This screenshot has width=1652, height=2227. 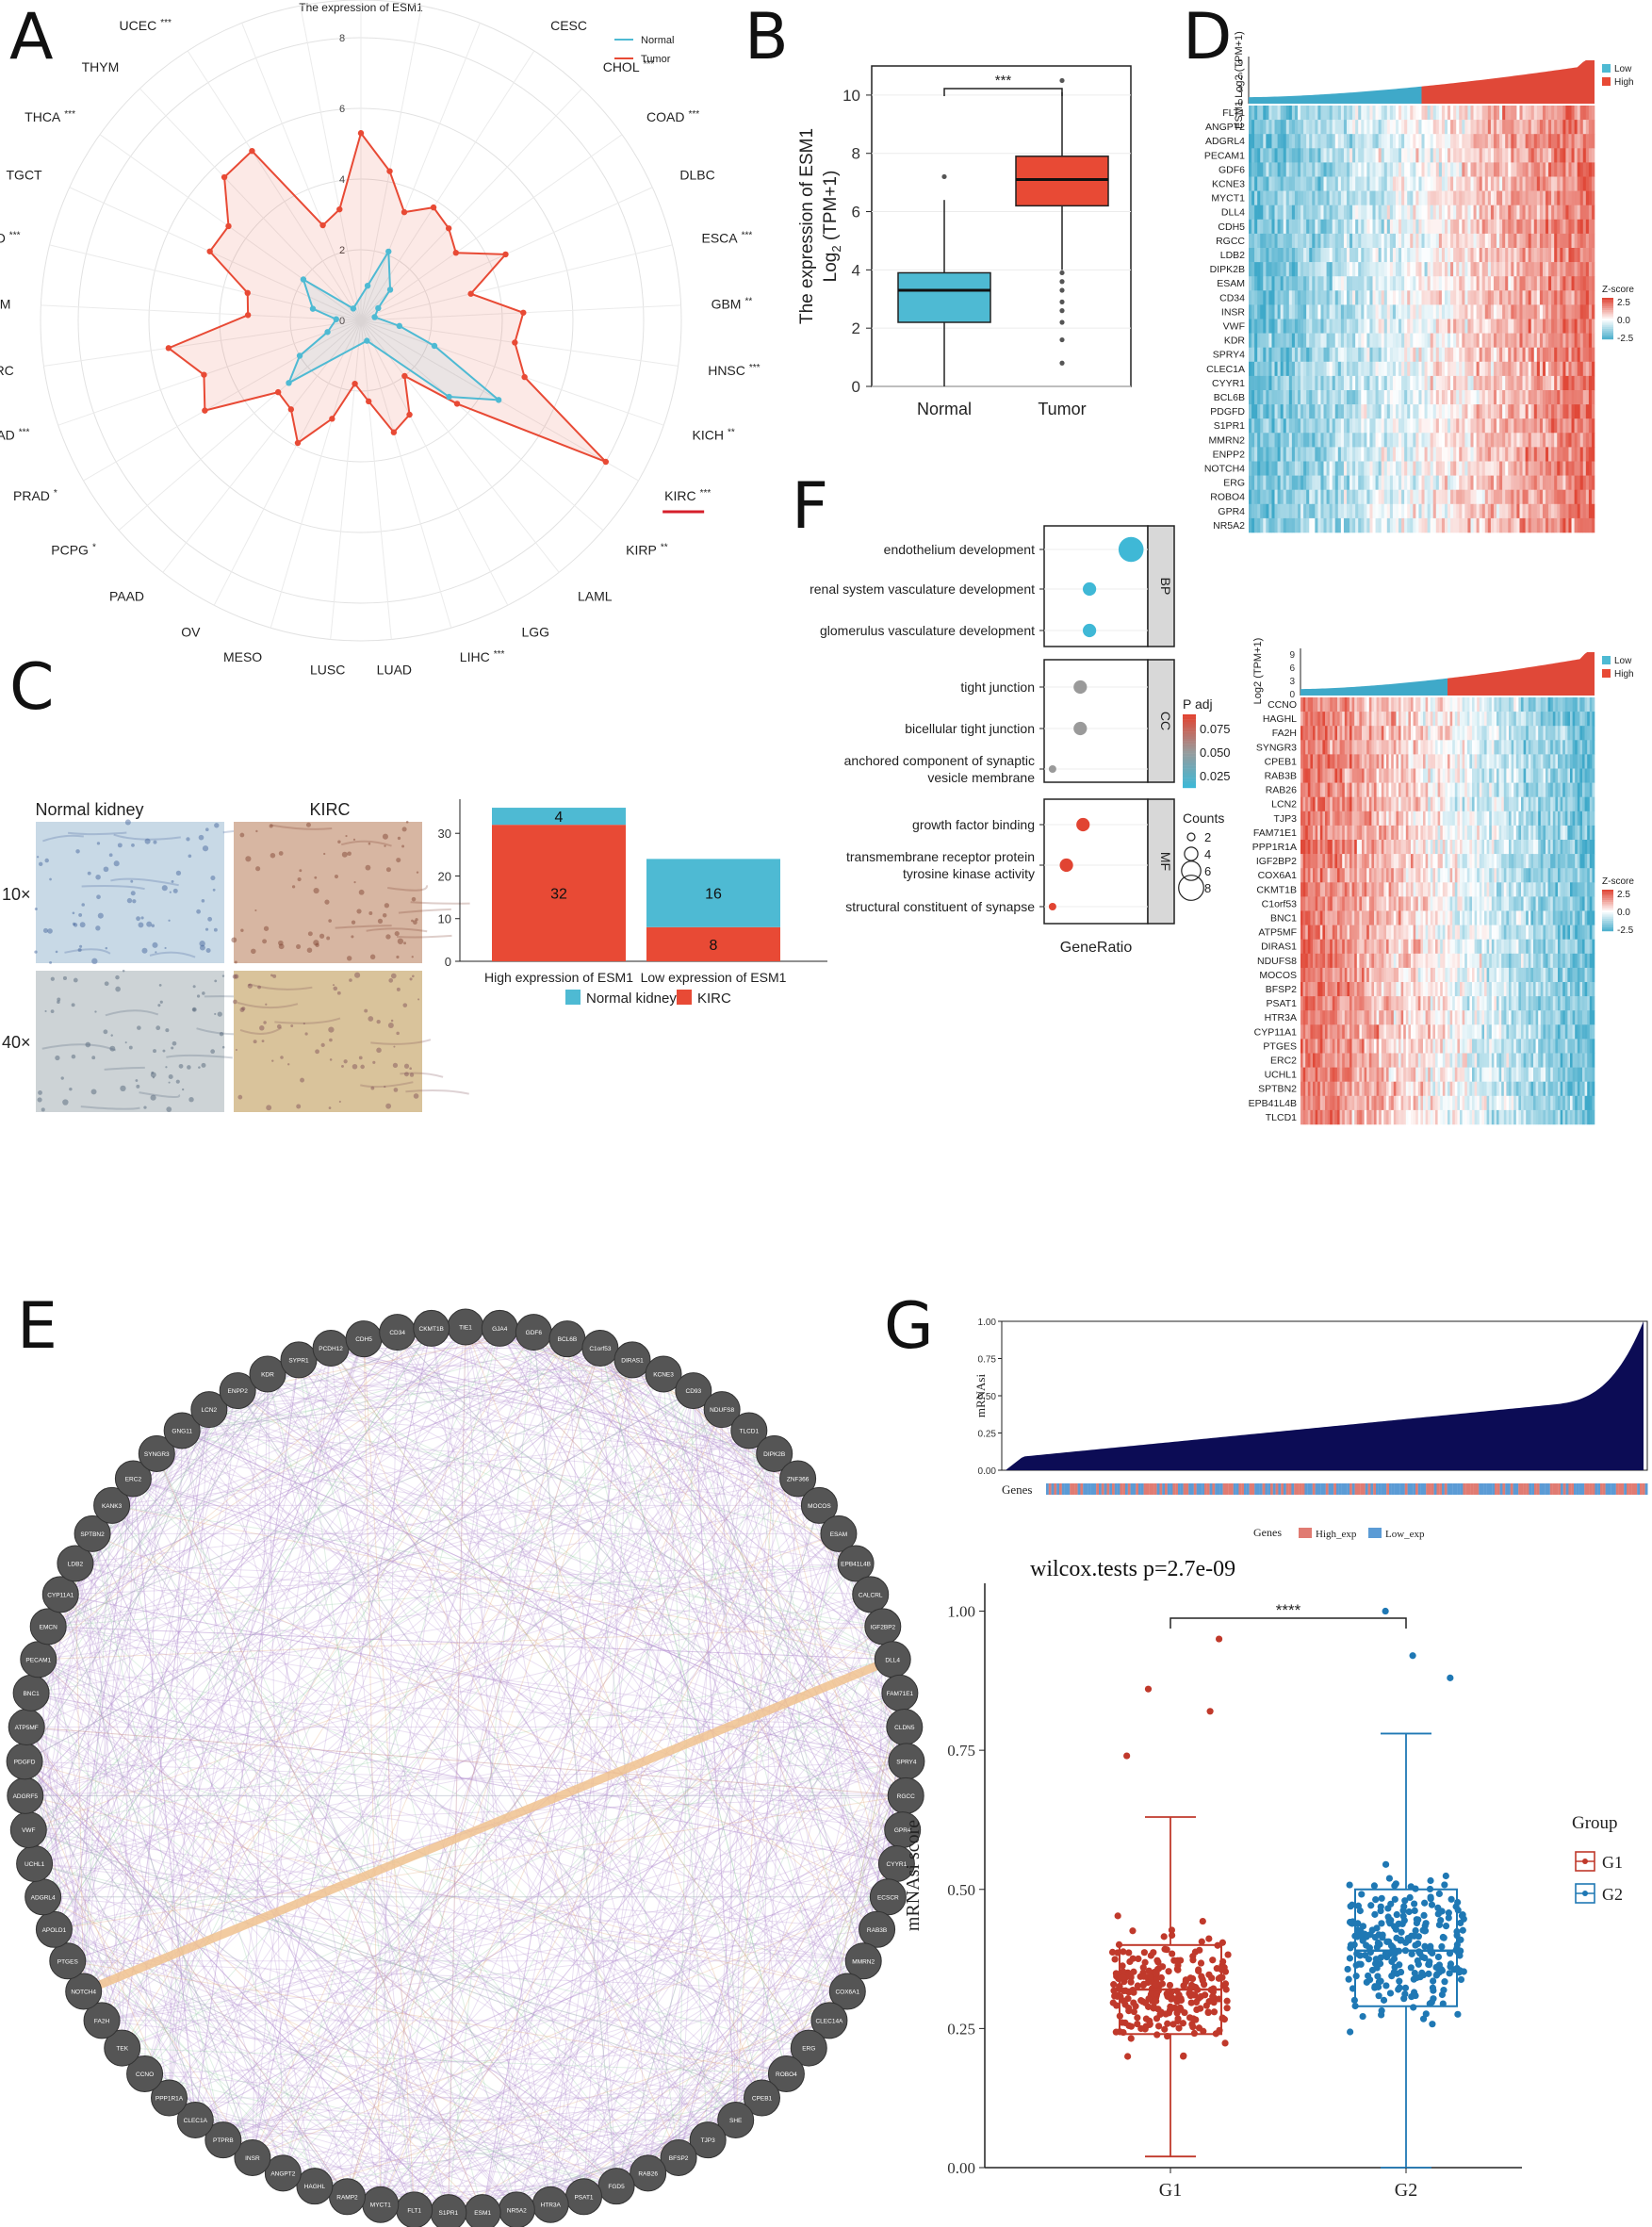 What do you see at coordinates (69, 115) in the screenshot?
I see `radar-significance: ***` at bounding box center [69, 115].